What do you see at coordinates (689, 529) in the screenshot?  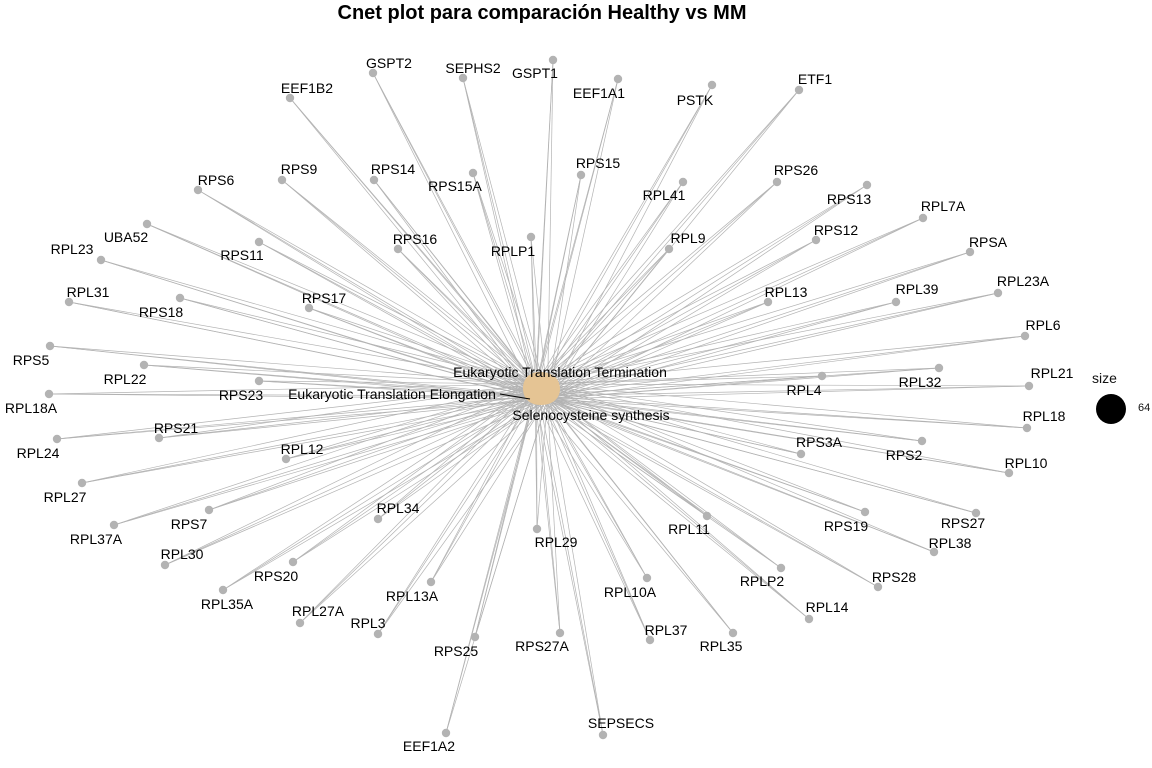 I see `gene-label: RPL11` at bounding box center [689, 529].